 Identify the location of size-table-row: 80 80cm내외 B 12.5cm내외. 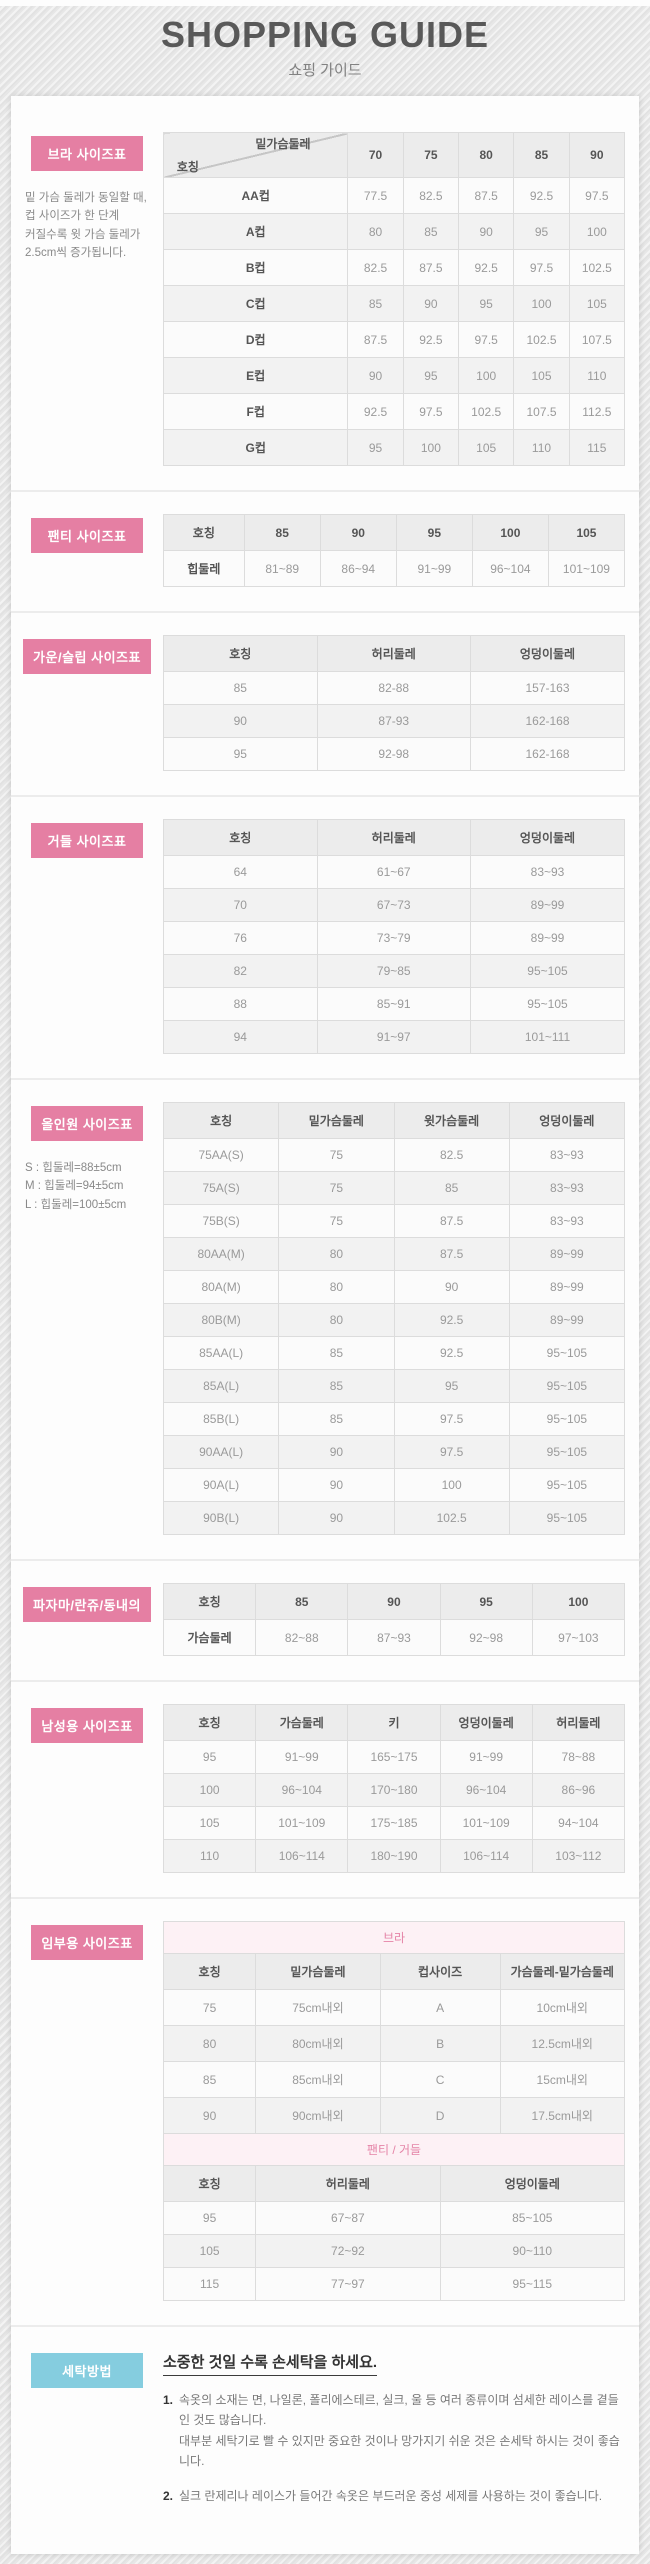
(394, 2043).